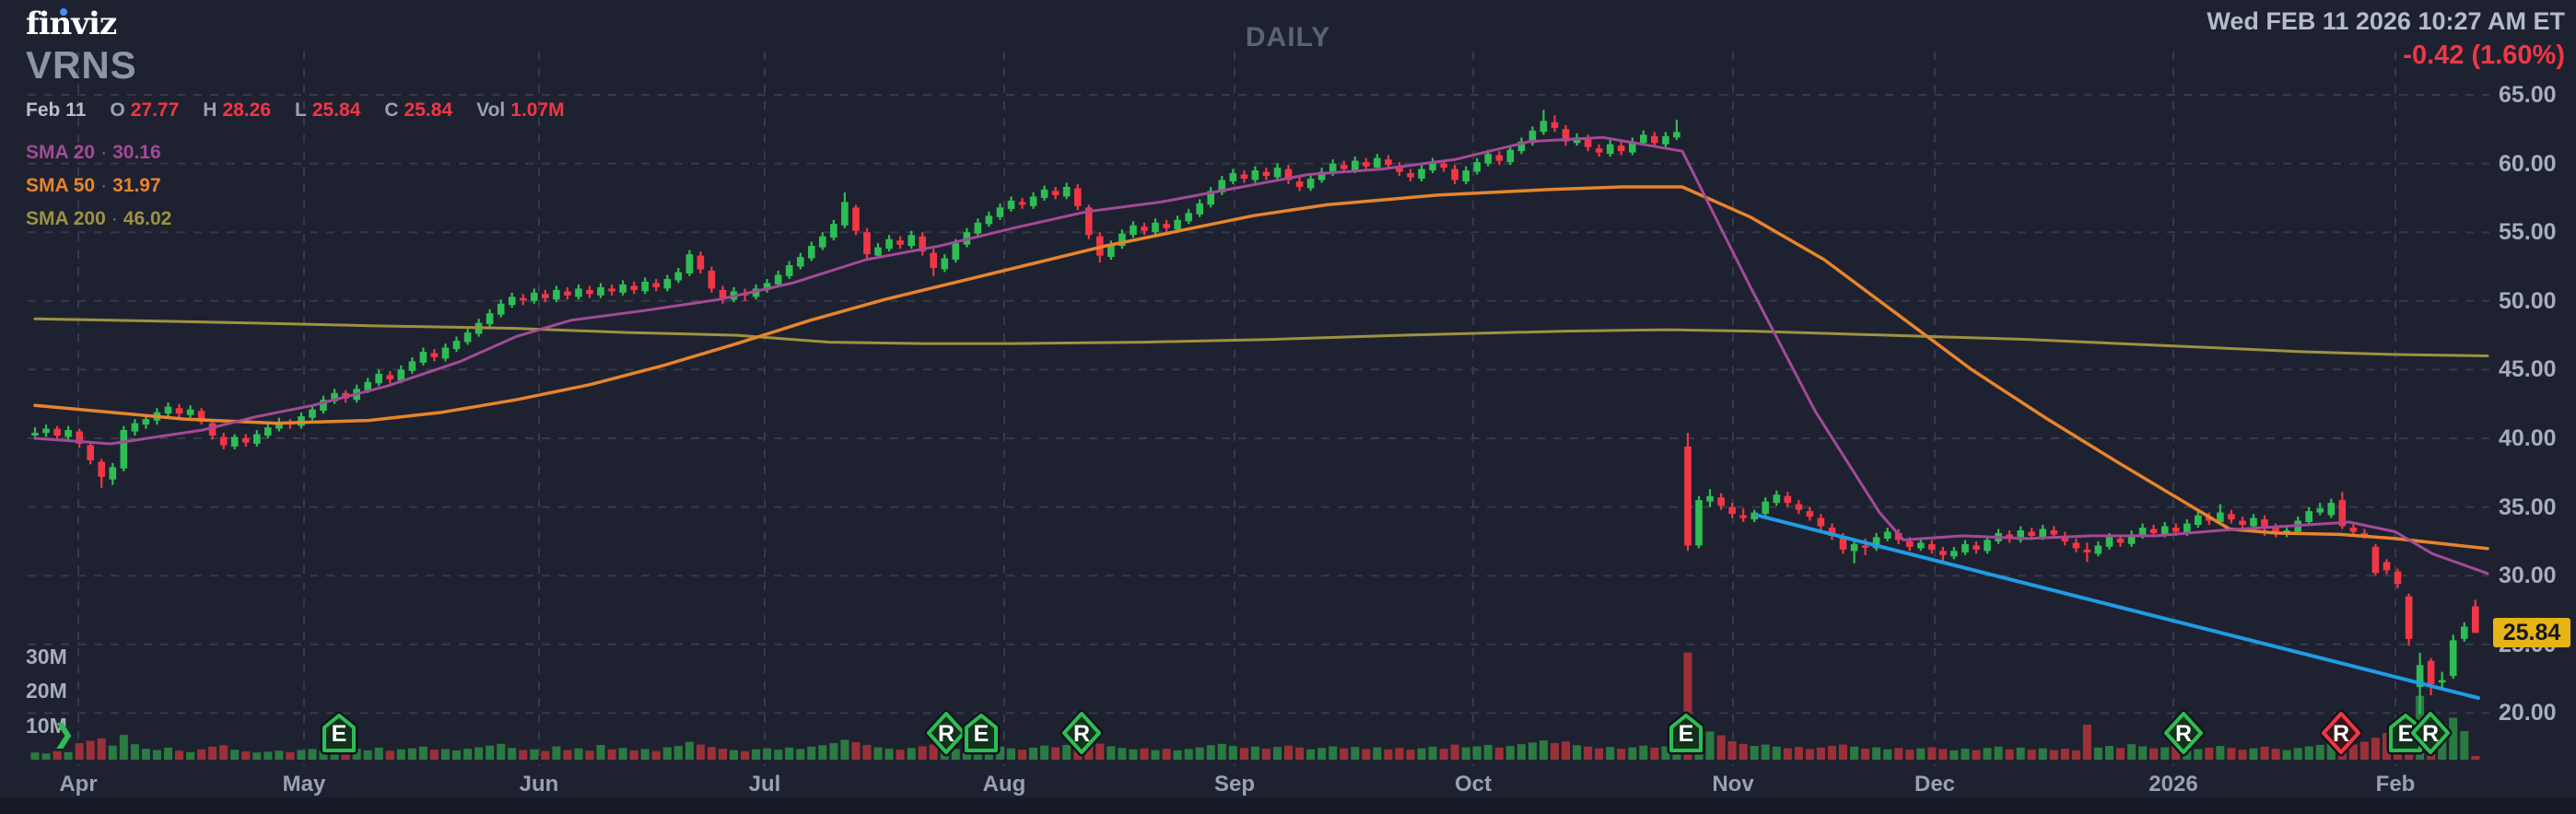  Describe the element at coordinates (63, 12) in the screenshot. I see `logo-blue-dot-icon` at that location.